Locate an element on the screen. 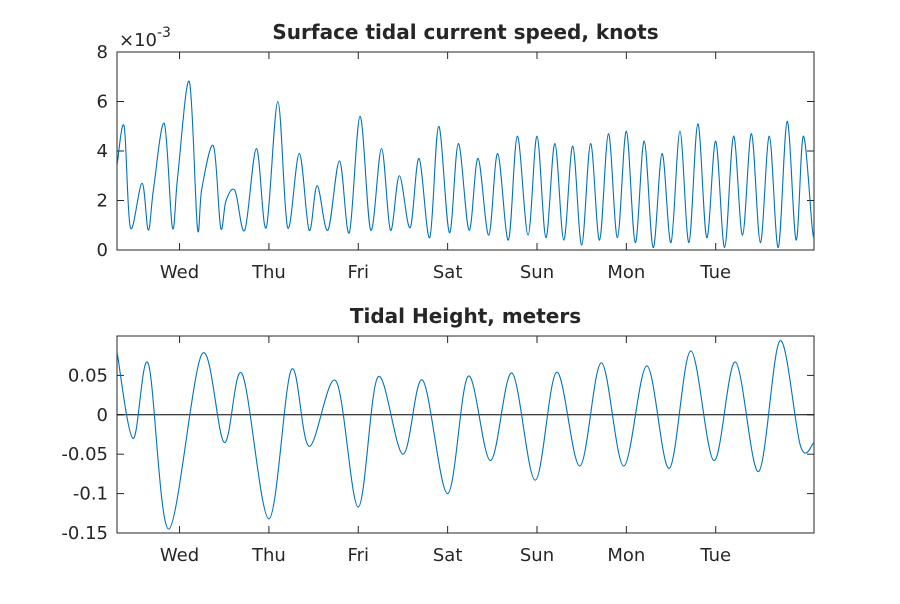 Image resolution: width=900 pixels, height=604 pixels. y-tick-label: 8 is located at coordinates (102, 52).